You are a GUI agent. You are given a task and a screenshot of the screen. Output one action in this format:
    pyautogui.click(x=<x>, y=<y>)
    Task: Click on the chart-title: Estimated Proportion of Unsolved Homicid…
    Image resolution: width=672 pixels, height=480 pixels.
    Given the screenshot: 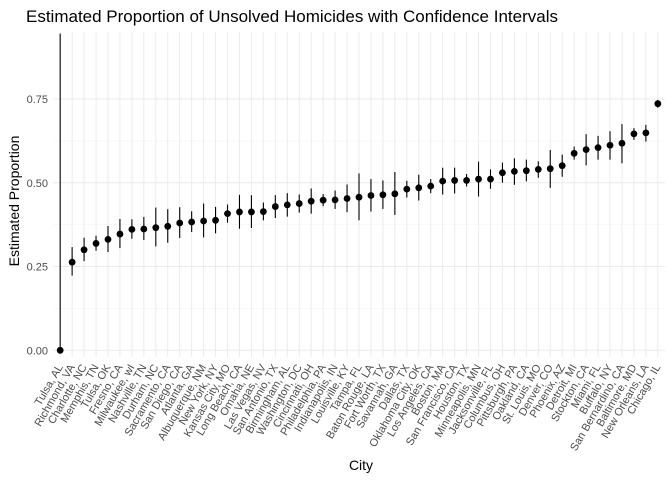 What is the action you would take?
    pyautogui.click(x=292, y=16)
    